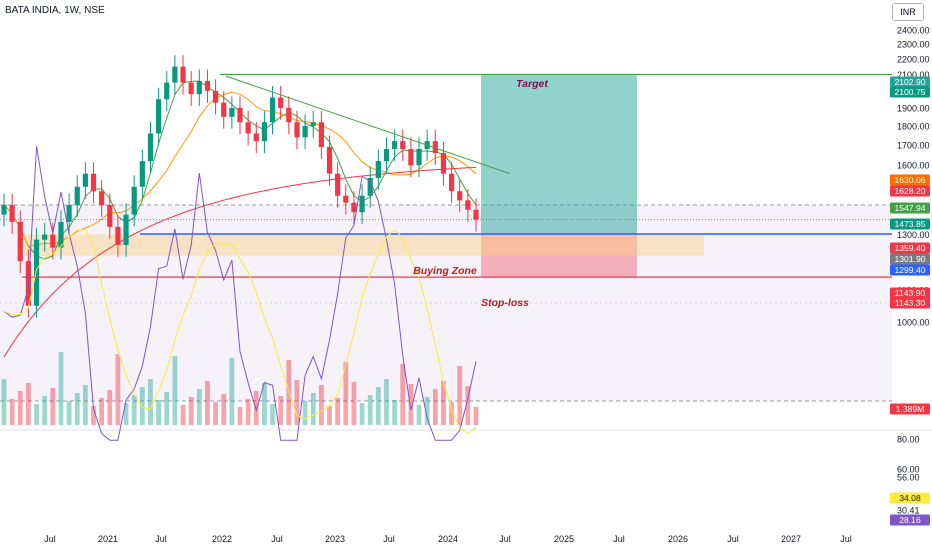  Describe the element at coordinates (910, 409) in the screenshot. I see `volume-tag-bg` at that location.